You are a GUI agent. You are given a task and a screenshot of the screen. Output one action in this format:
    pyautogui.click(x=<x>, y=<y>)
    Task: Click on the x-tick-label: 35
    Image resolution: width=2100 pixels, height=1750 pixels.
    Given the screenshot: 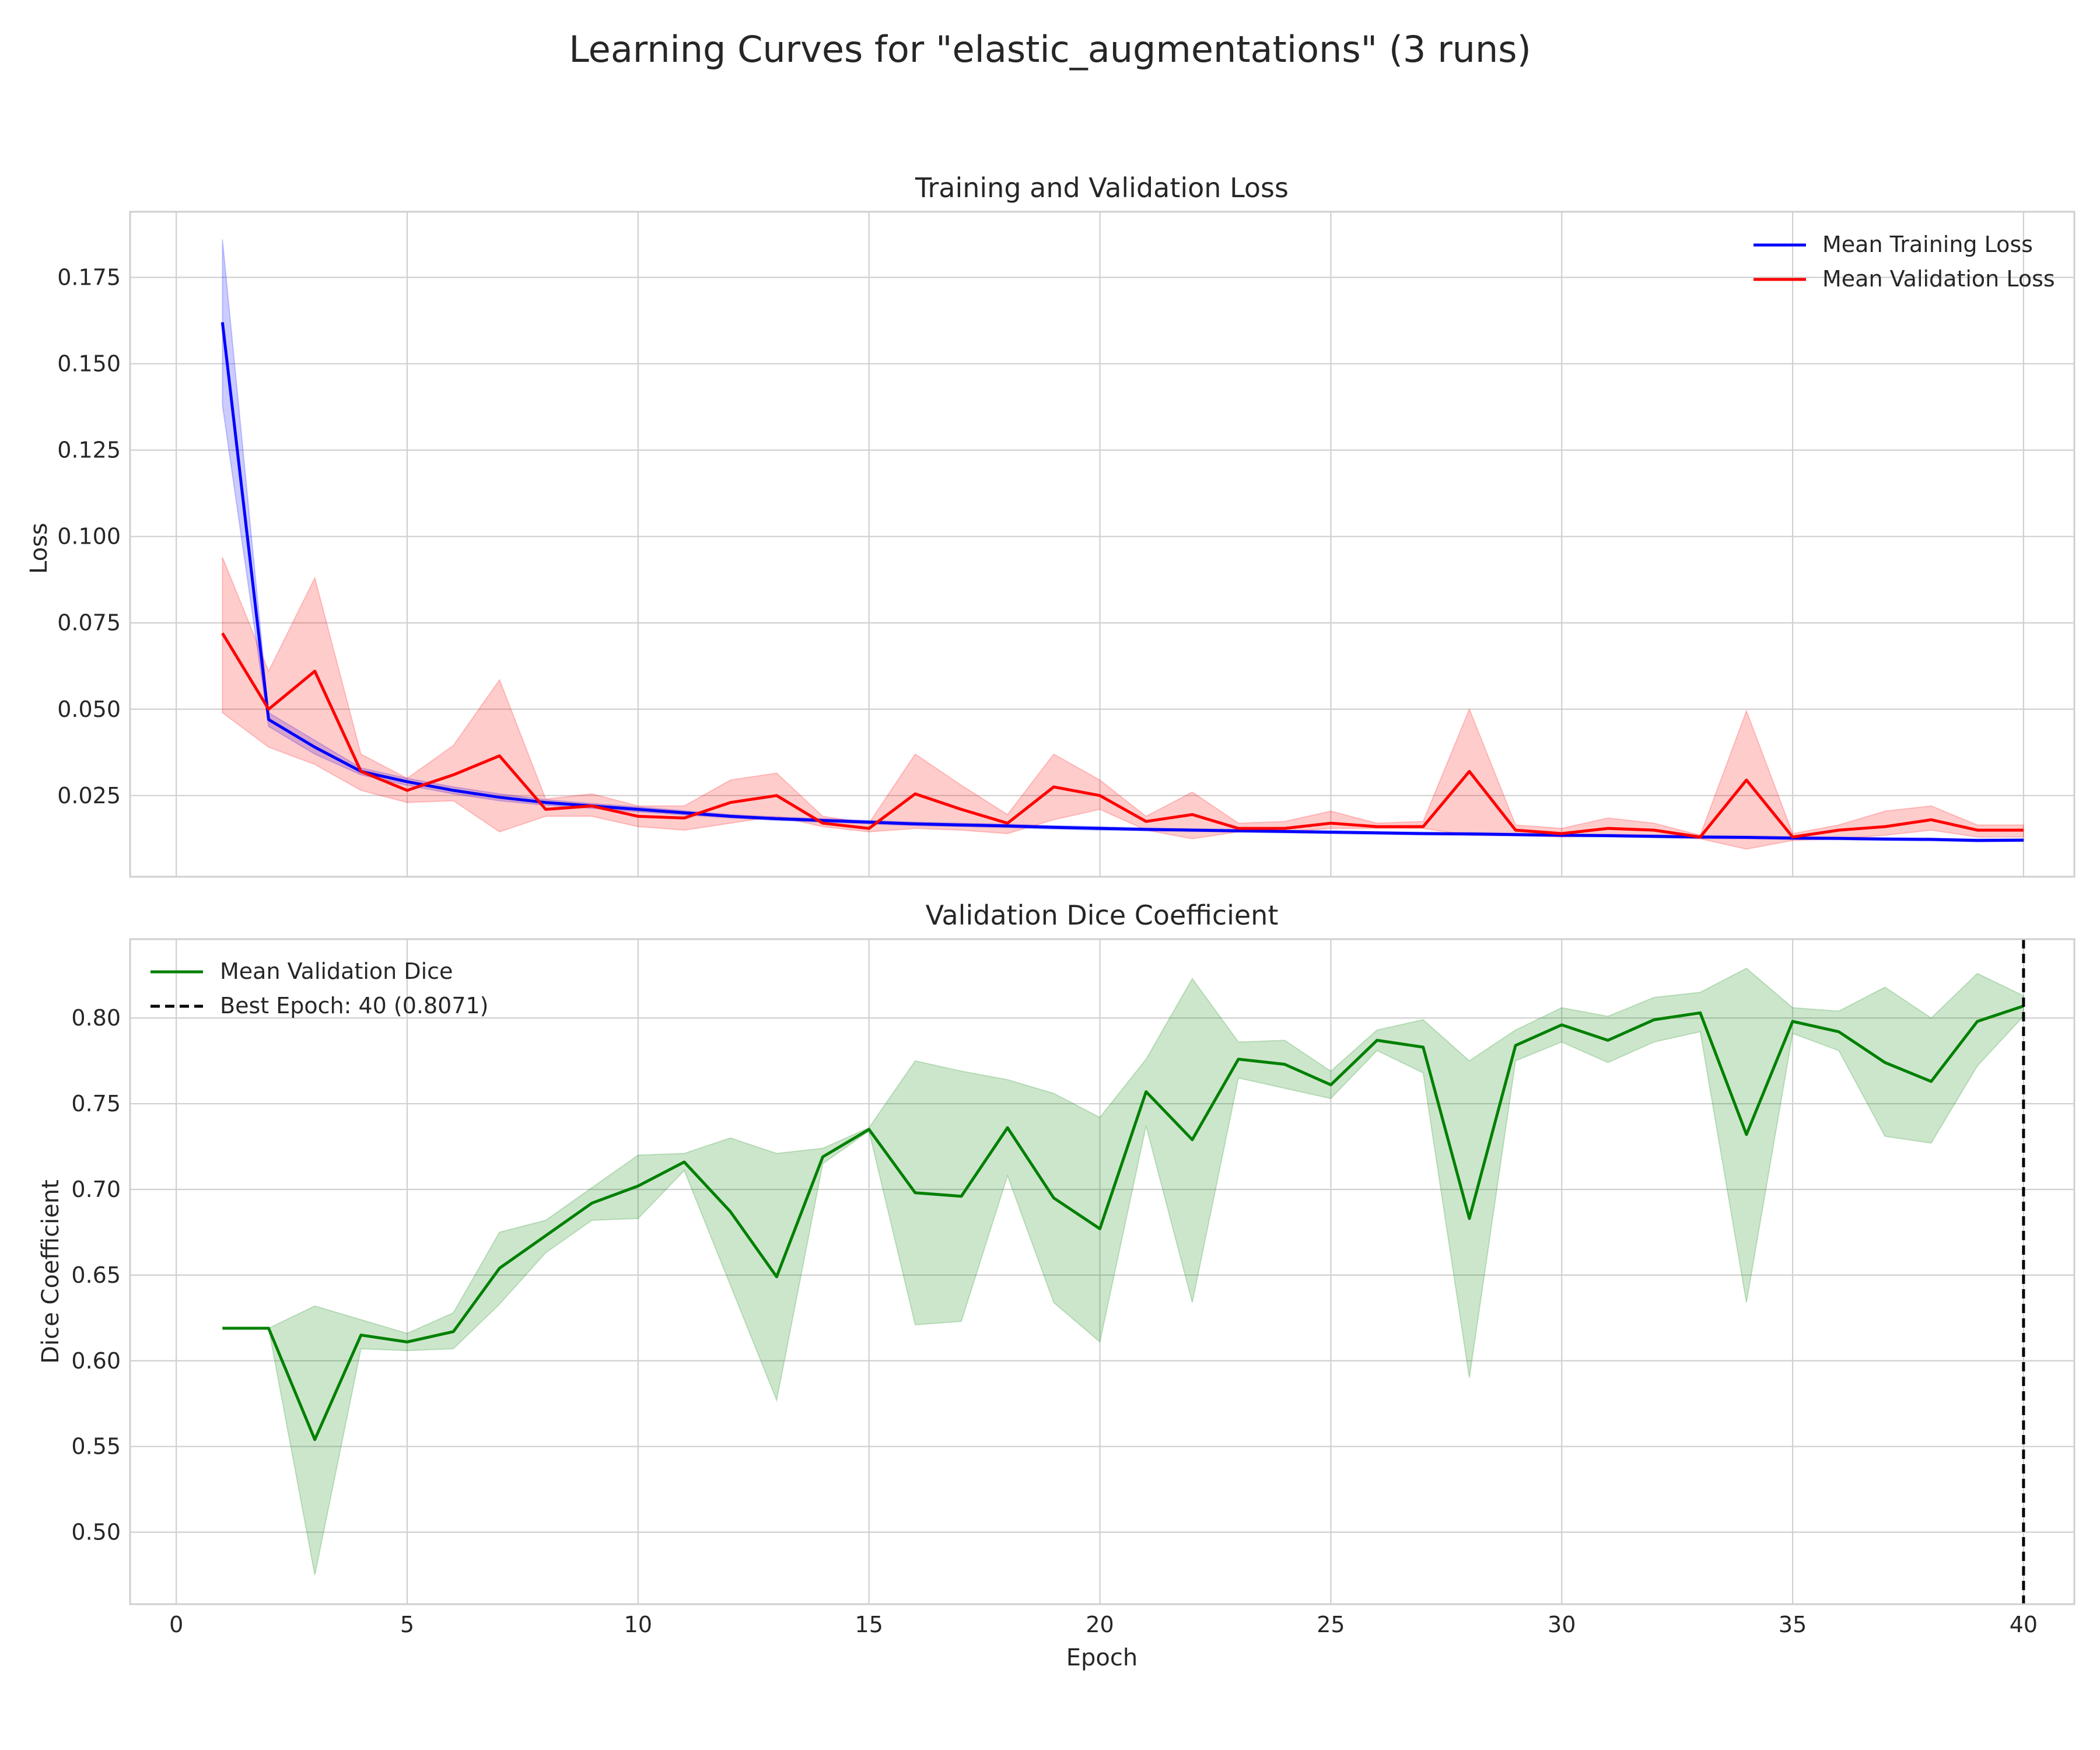 What is the action you would take?
    pyautogui.click(x=1793, y=1624)
    